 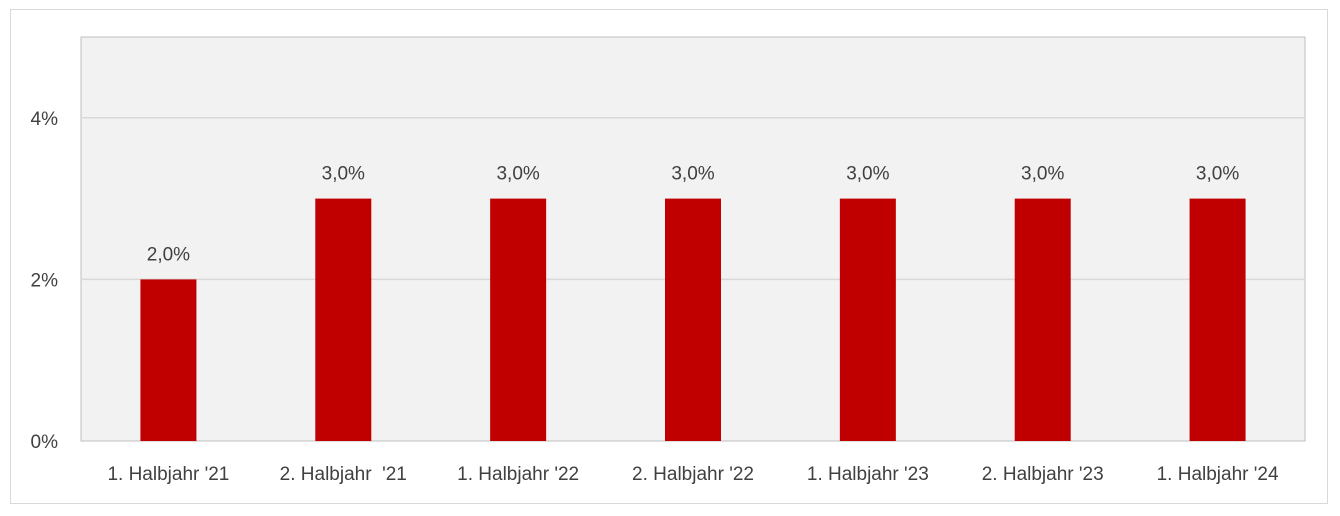 I want to click on x-tick-label: 1. Halbjahr '24, so click(x=1218, y=474).